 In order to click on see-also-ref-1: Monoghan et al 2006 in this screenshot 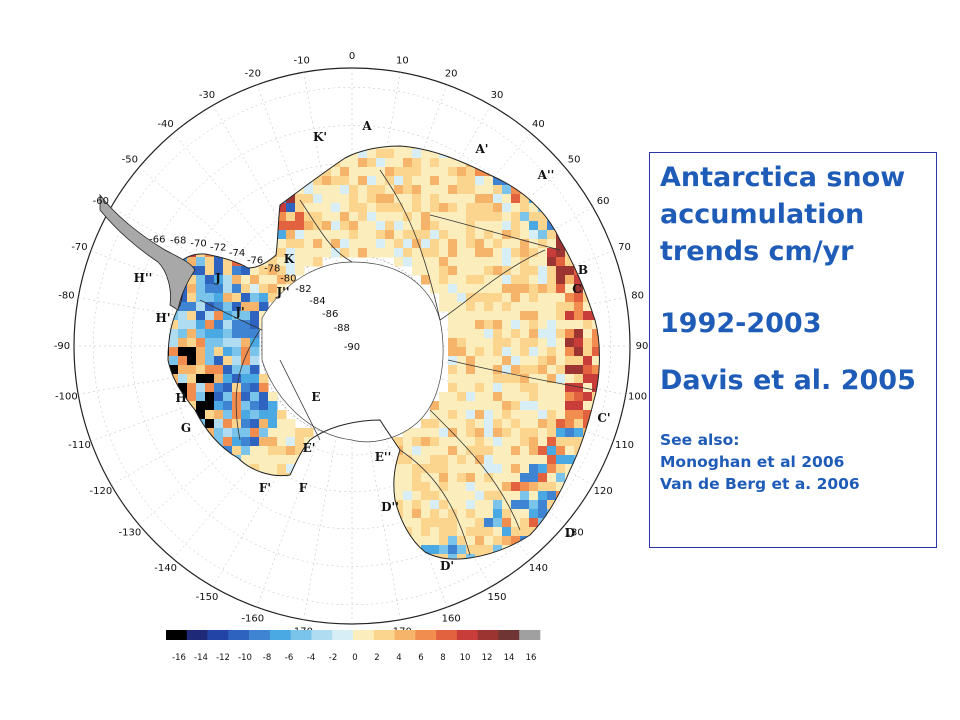, I will do `click(752, 462)`.